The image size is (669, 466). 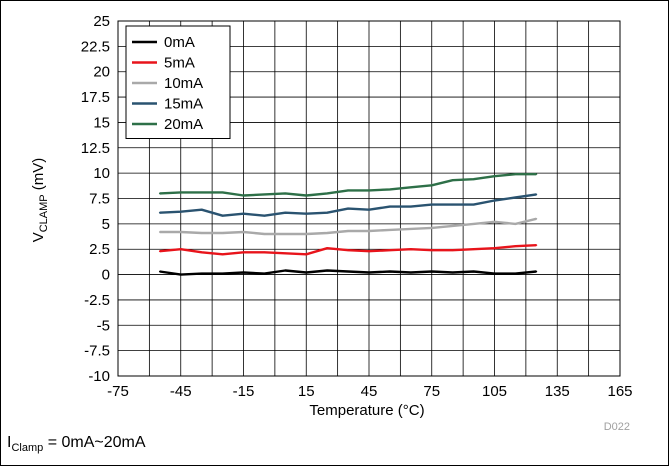 I want to click on x-tick-label: -45, so click(x=181, y=391).